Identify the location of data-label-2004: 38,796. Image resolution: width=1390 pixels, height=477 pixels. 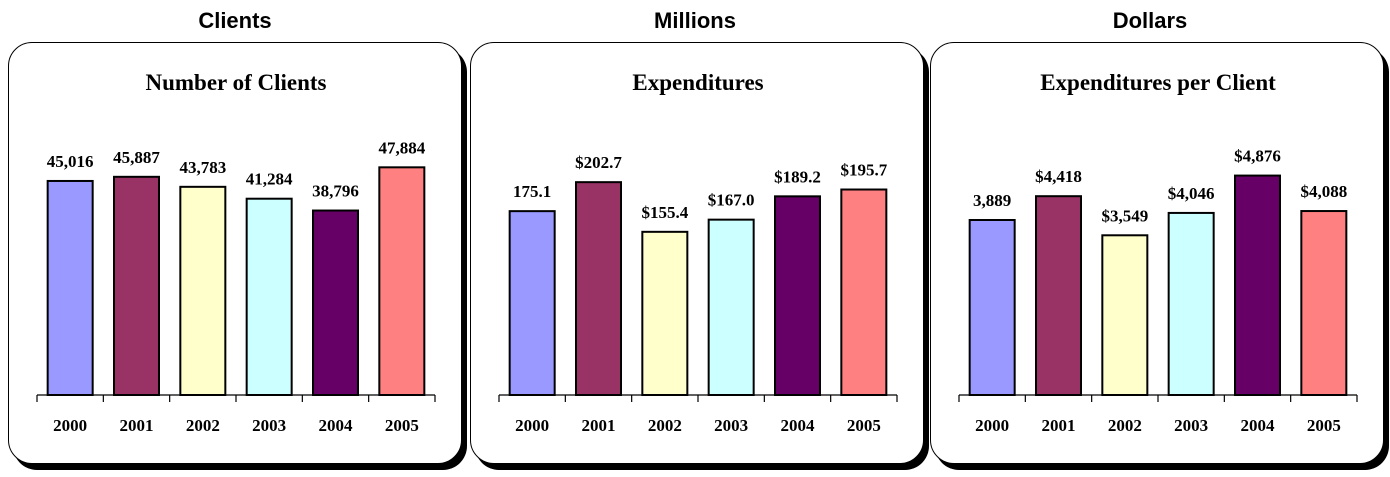
(335, 191).